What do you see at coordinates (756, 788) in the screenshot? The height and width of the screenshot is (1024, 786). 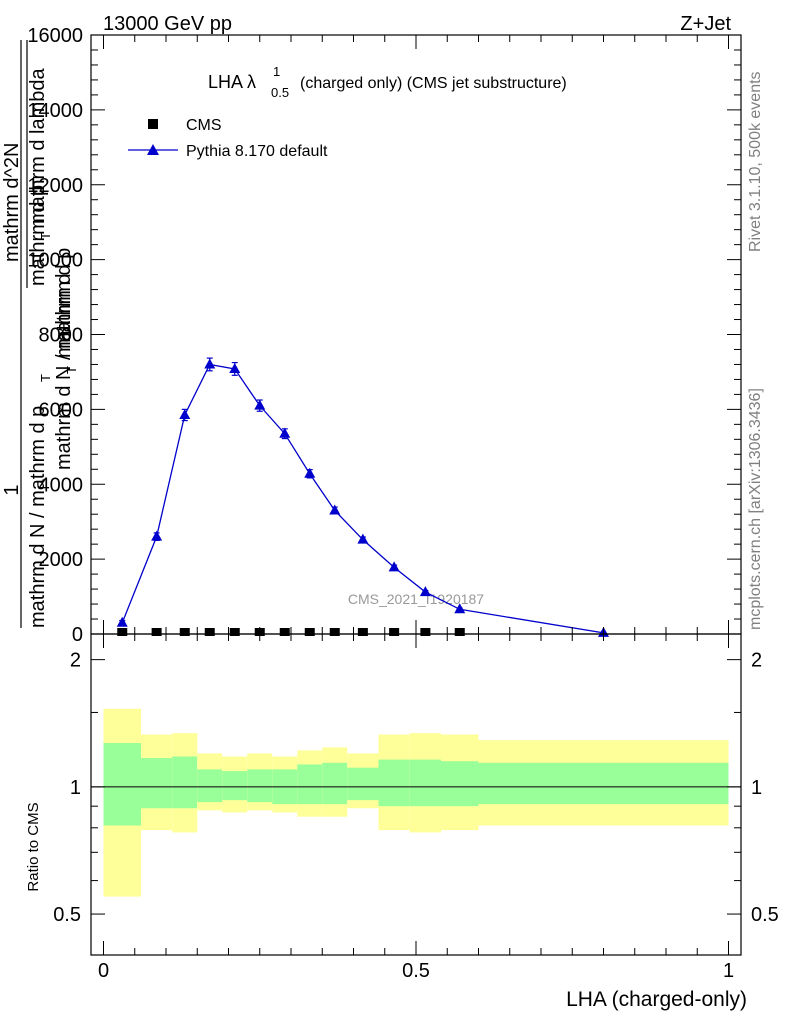 I see `ratio-y-tick-label-right: 1` at bounding box center [756, 788].